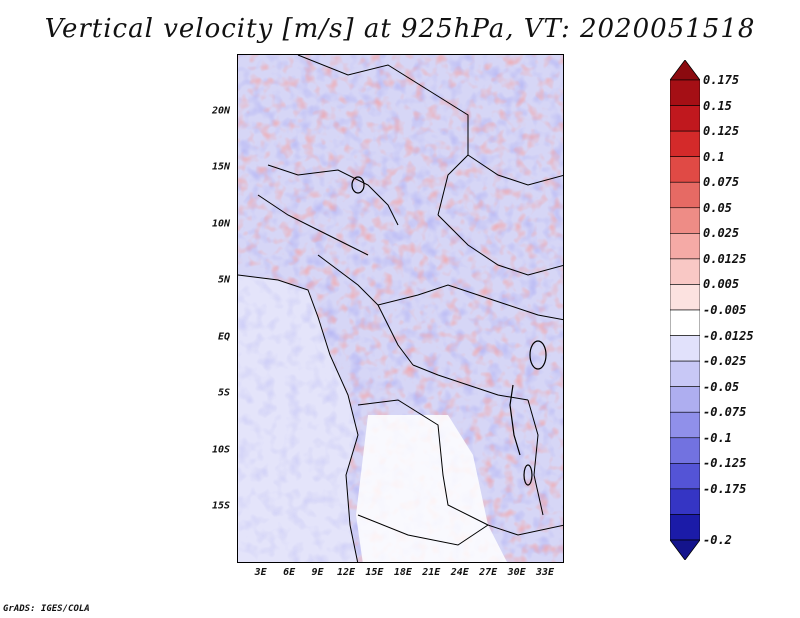  What do you see at coordinates (725, 361) in the screenshot?
I see `colorbar-label: -0.025` at bounding box center [725, 361].